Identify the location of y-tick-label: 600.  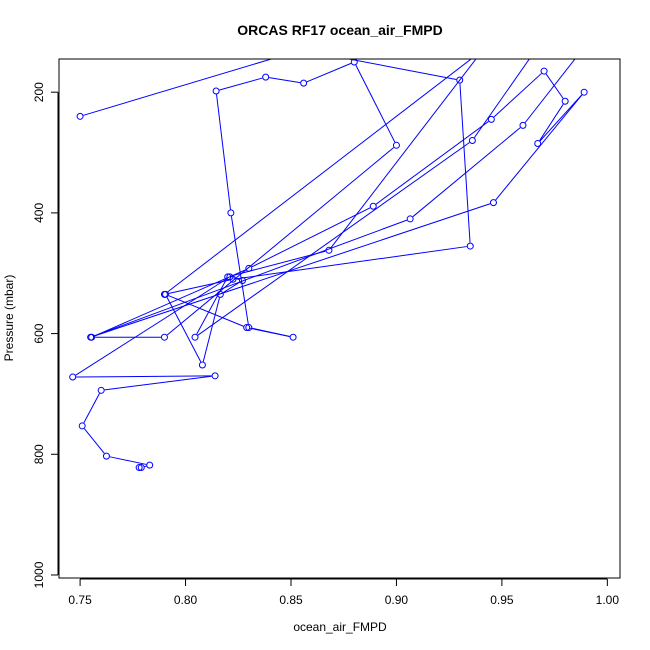
(39, 333).